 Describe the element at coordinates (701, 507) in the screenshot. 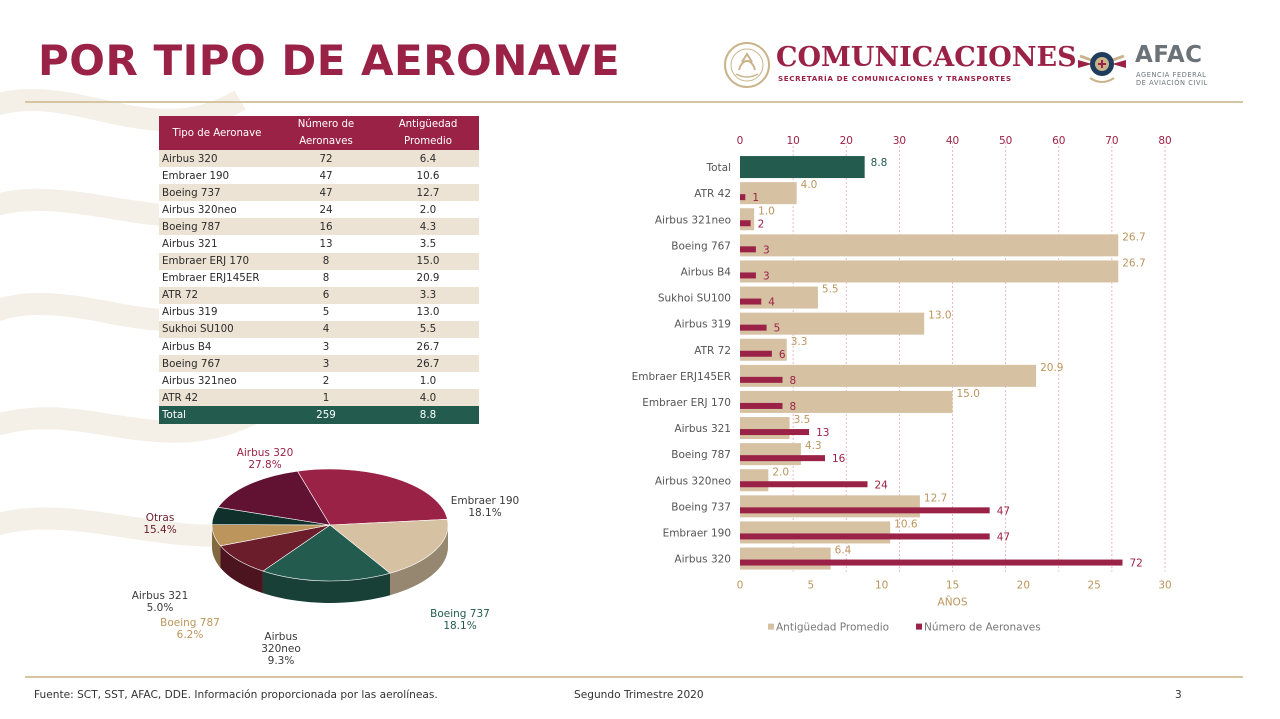

I see `category-label: Boeing 737` at that location.